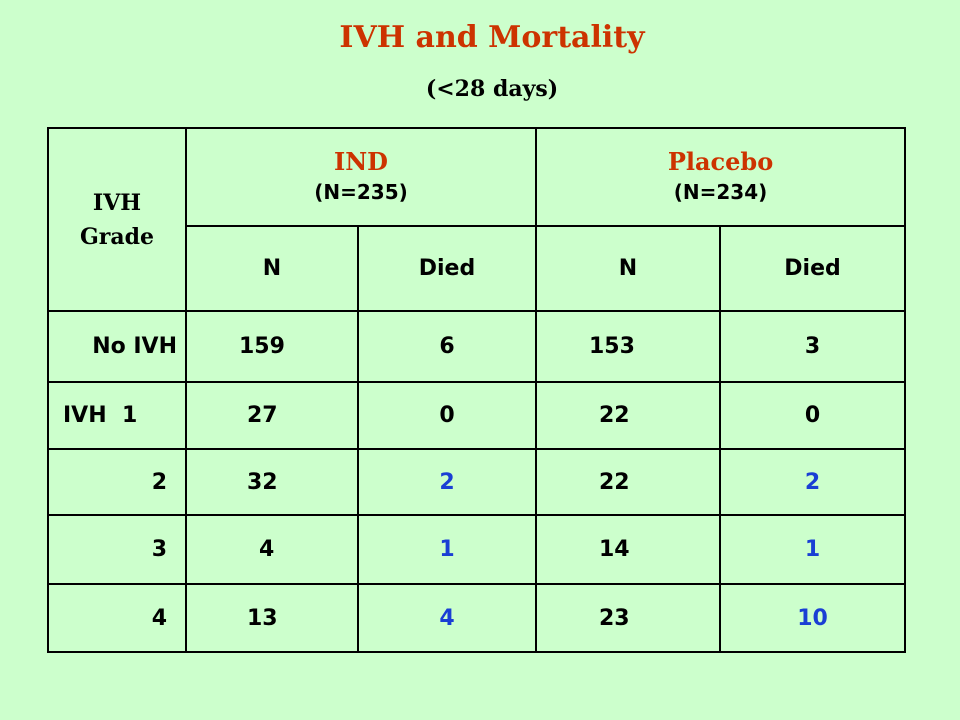 Image resolution: width=960 pixels, height=720 pixels. Describe the element at coordinates (272, 415) in the screenshot. I see `ind-n-value: 27` at that location.